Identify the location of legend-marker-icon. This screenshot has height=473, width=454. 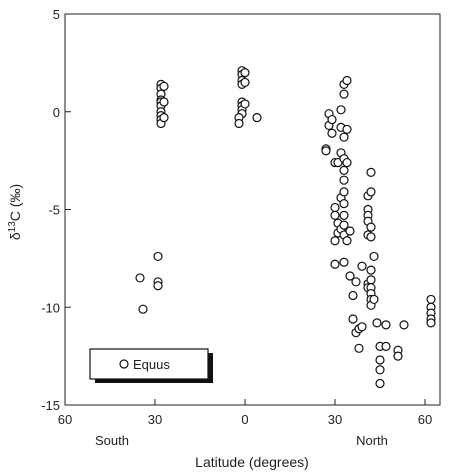
(124, 364).